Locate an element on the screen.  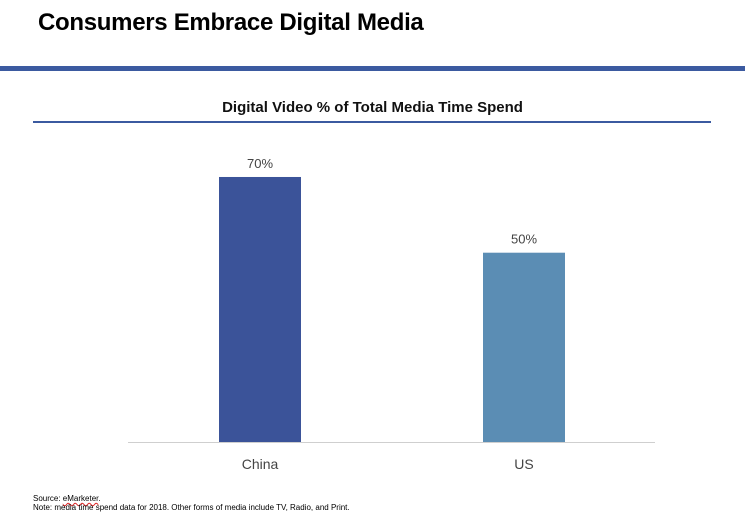
title-divider is located at coordinates (372, 68).